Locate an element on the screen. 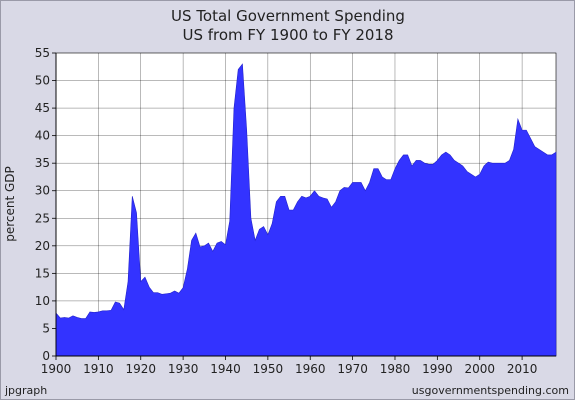 The image size is (575, 400). x-tick-label: 2010 is located at coordinates (522, 369).